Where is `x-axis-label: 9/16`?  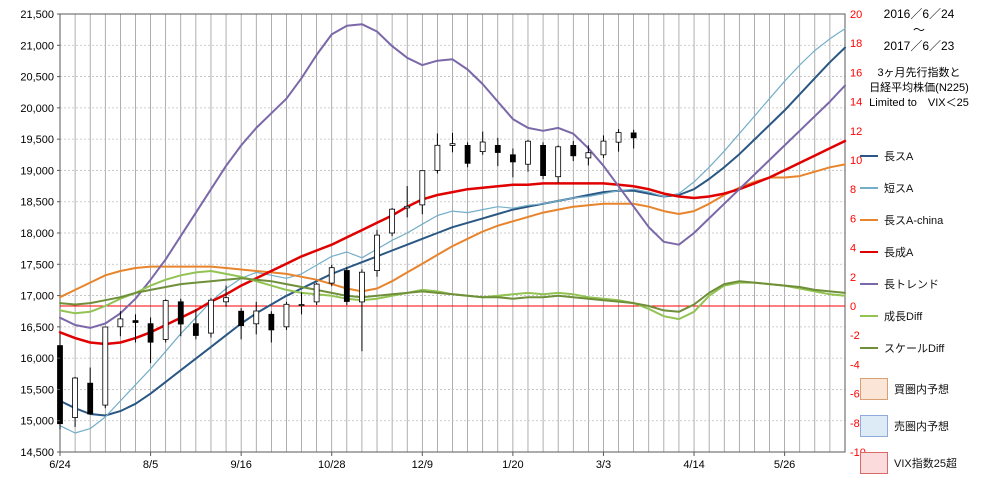
x-axis-label: 9/16 is located at coordinates (240, 465).